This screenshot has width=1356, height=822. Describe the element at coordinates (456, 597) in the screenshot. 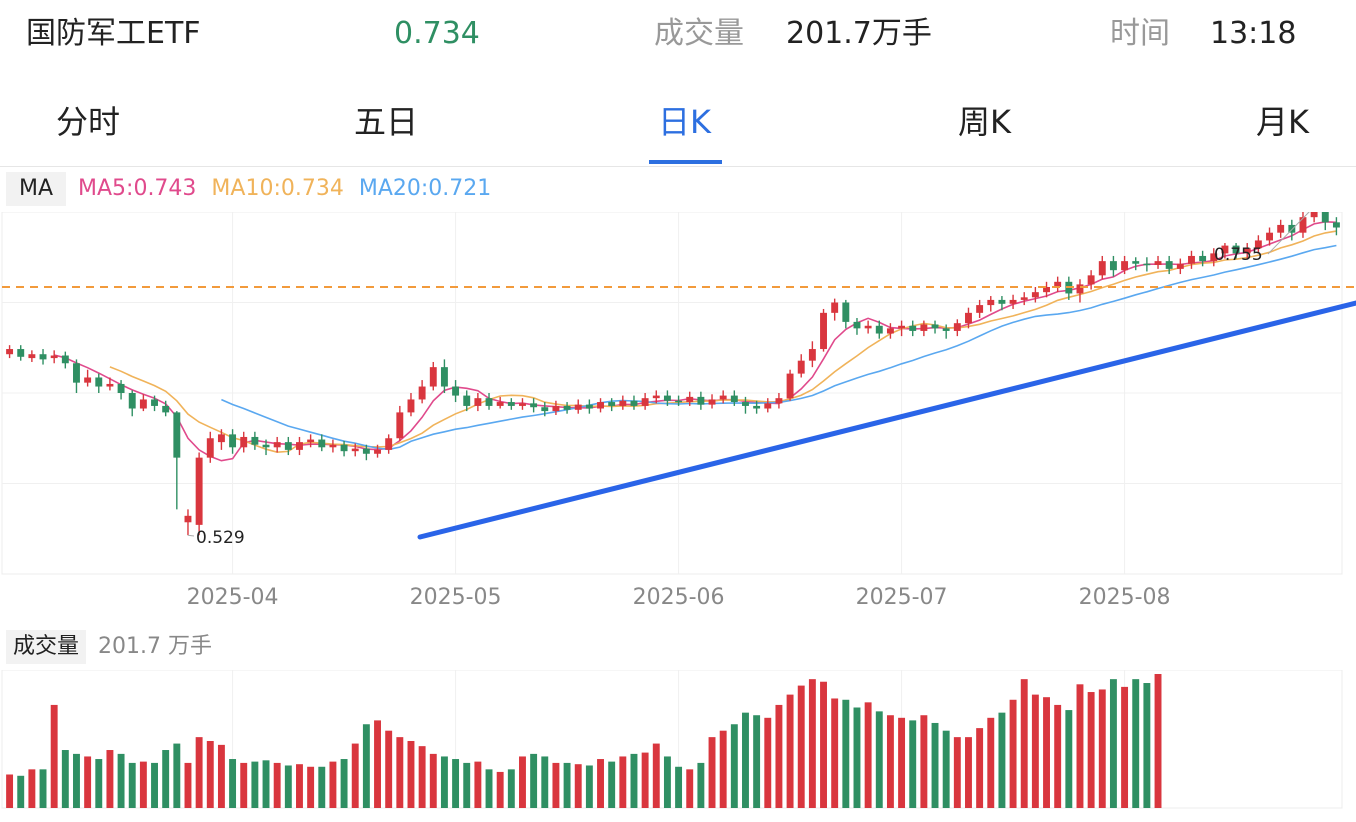

I see `x-tick-label: 2025-05` at that location.